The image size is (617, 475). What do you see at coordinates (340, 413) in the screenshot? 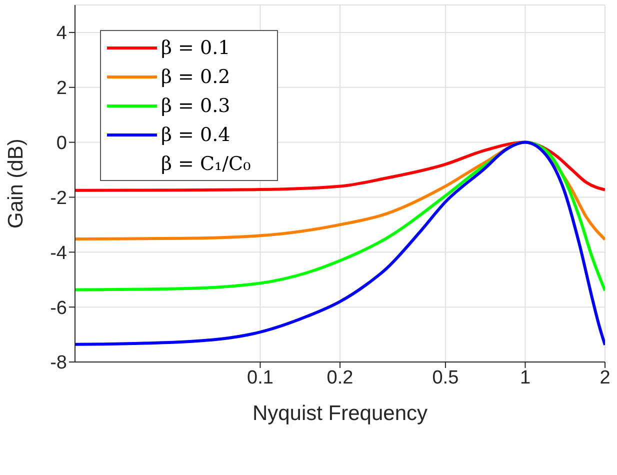
I see `x-axis-title: Nyquist Frequency` at bounding box center [340, 413].